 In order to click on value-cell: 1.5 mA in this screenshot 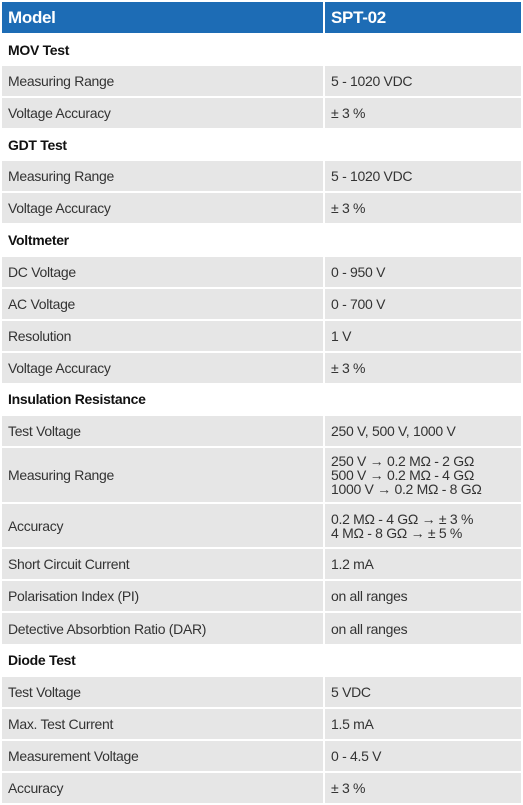, I will do `click(423, 723)`.